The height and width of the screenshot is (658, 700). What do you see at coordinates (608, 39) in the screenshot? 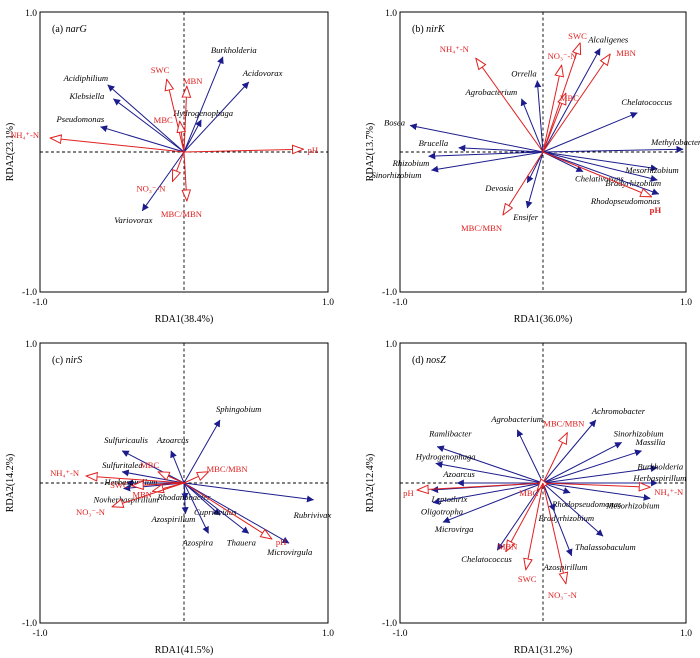
I see `species-label-alcaligenes: Alcaligenes` at bounding box center [608, 39].